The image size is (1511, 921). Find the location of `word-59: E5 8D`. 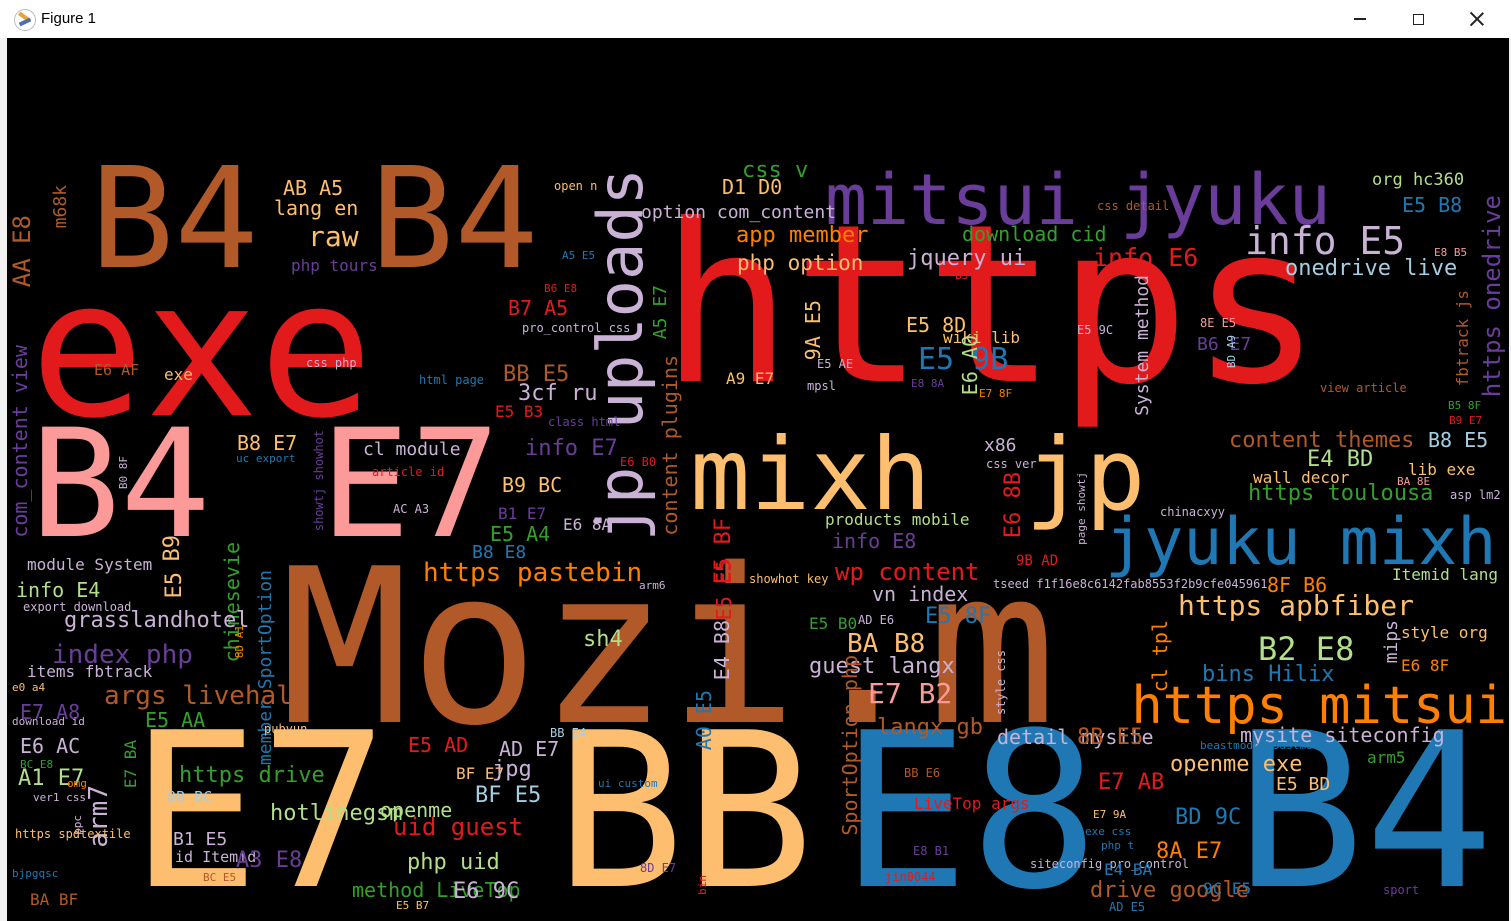

word-59: E5 8D is located at coordinates (936, 325).